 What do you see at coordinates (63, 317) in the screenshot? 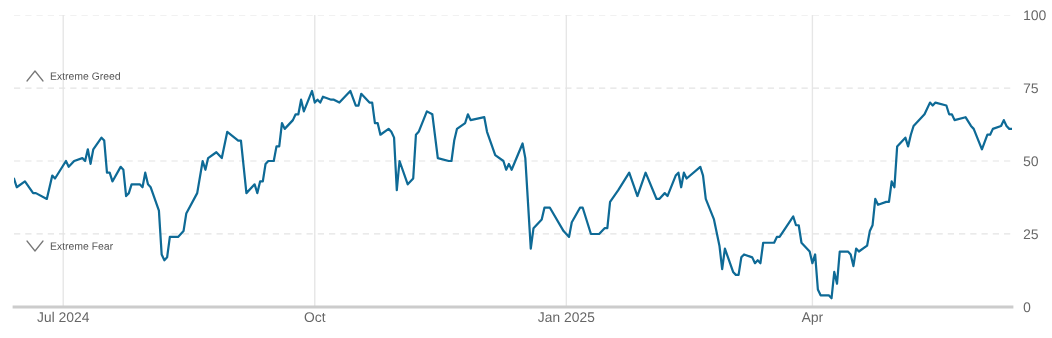
I see `x-tick-label: Jul 2024` at bounding box center [63, 317].